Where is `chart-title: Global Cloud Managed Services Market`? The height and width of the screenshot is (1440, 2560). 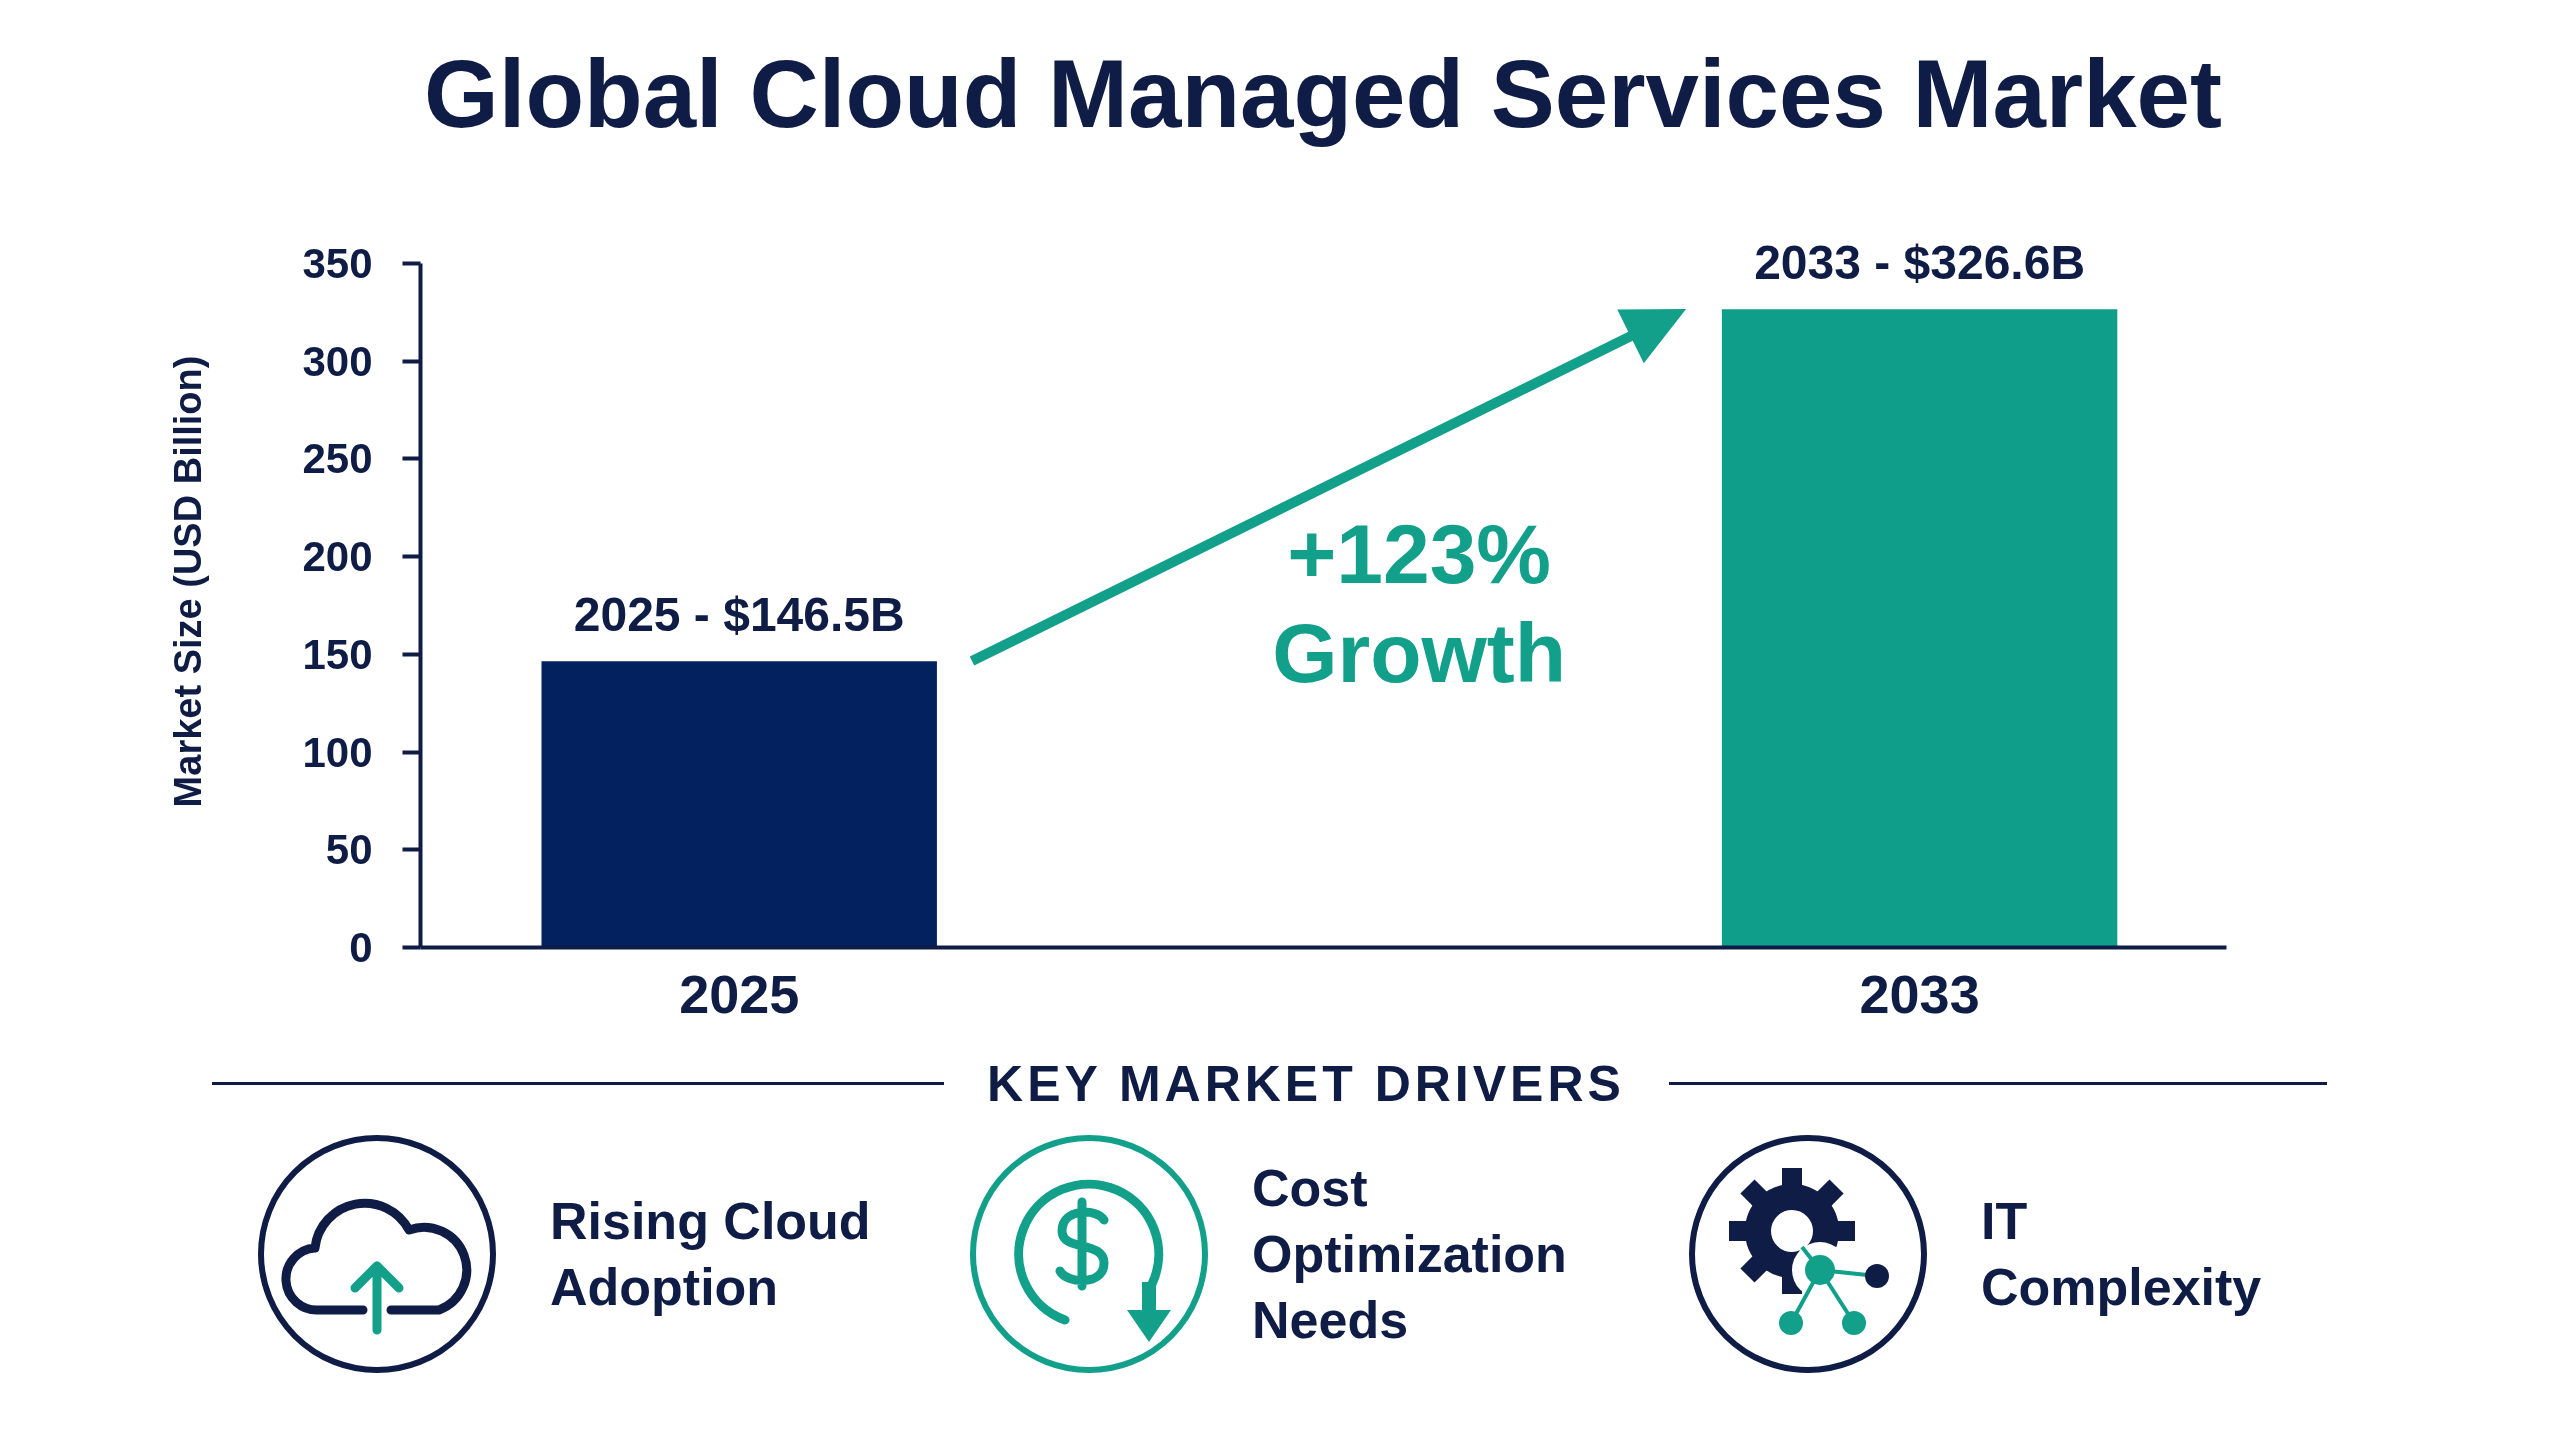
chart-title: Global Cloud Managed Services Market is located at coordinates (1323, 94).